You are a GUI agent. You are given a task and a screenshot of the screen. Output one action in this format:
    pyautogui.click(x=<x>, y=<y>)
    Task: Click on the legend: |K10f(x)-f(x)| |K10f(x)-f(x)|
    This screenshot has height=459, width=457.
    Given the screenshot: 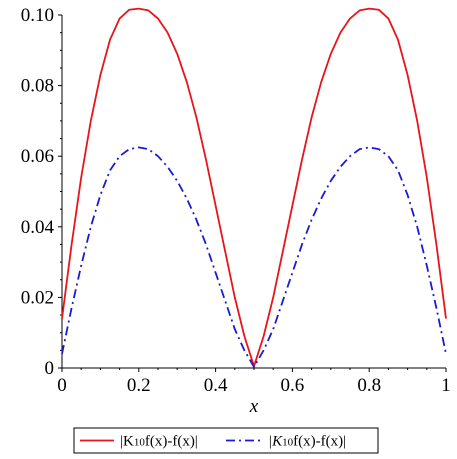 What is the action you would take?
    pyautogui.click(x=226, y=440)
    